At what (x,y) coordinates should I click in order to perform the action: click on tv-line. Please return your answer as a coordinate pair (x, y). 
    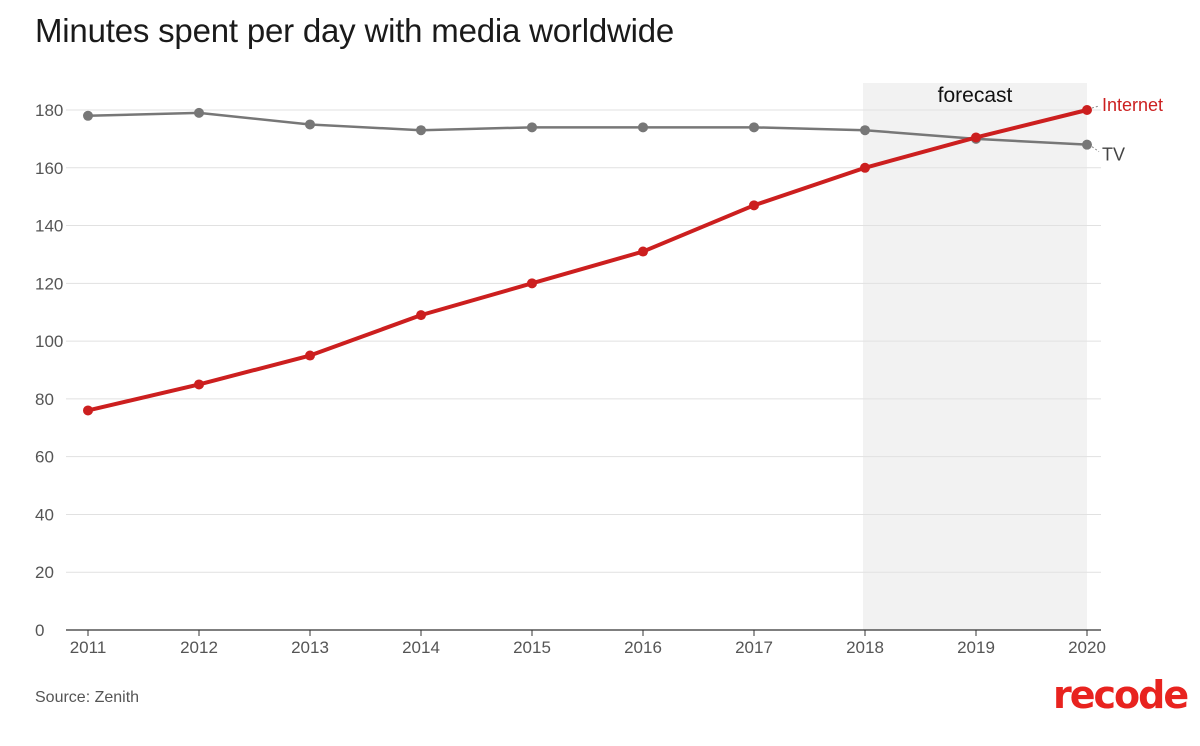
    Looking at the image, I should click on (587, 128).